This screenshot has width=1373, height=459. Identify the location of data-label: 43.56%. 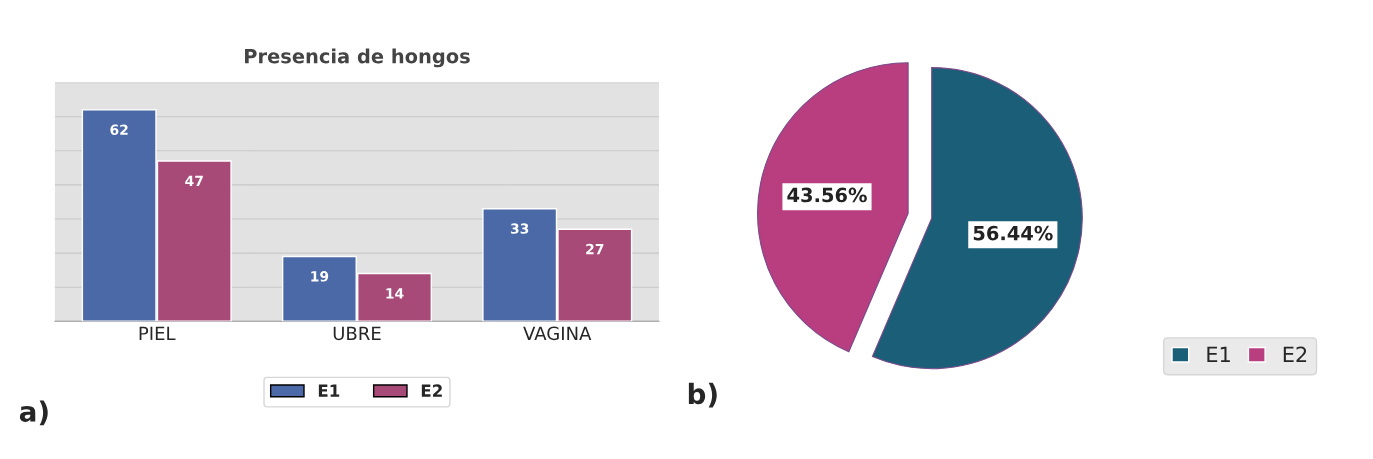
(827, 195).